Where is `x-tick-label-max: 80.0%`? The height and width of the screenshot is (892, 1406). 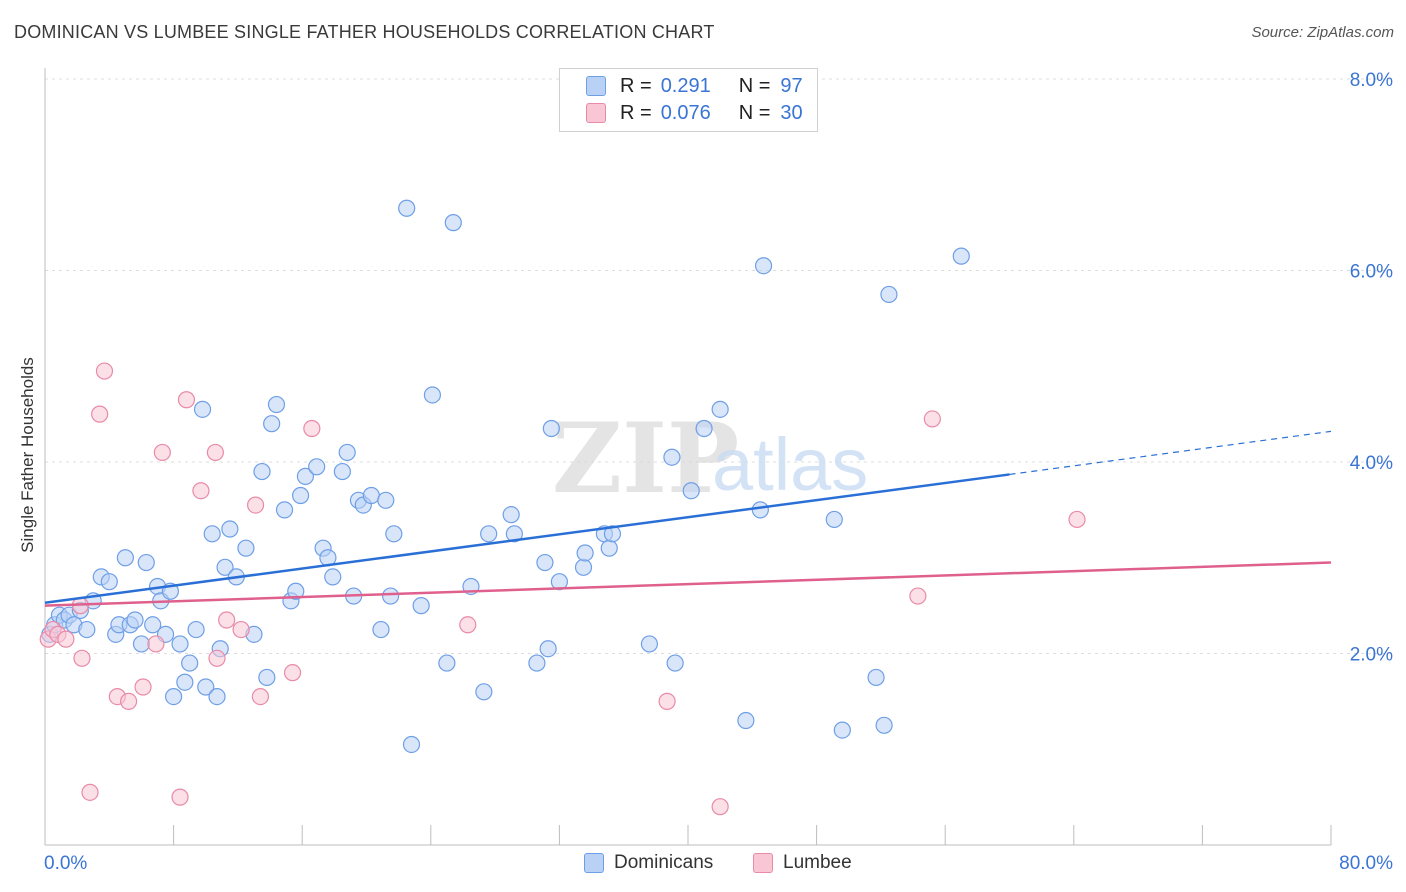 x-tick-label-max: 80.0% is located at coordinates (1366, 863).